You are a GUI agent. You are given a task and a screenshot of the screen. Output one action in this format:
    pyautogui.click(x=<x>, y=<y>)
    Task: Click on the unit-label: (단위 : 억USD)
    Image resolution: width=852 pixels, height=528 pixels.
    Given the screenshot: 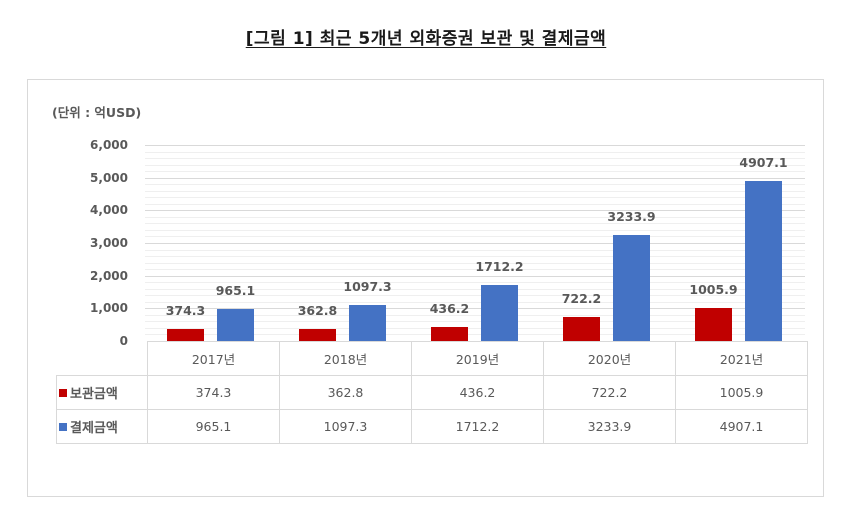 What is the action you would take?
    pyautogui.click(x=97, y=112)
    